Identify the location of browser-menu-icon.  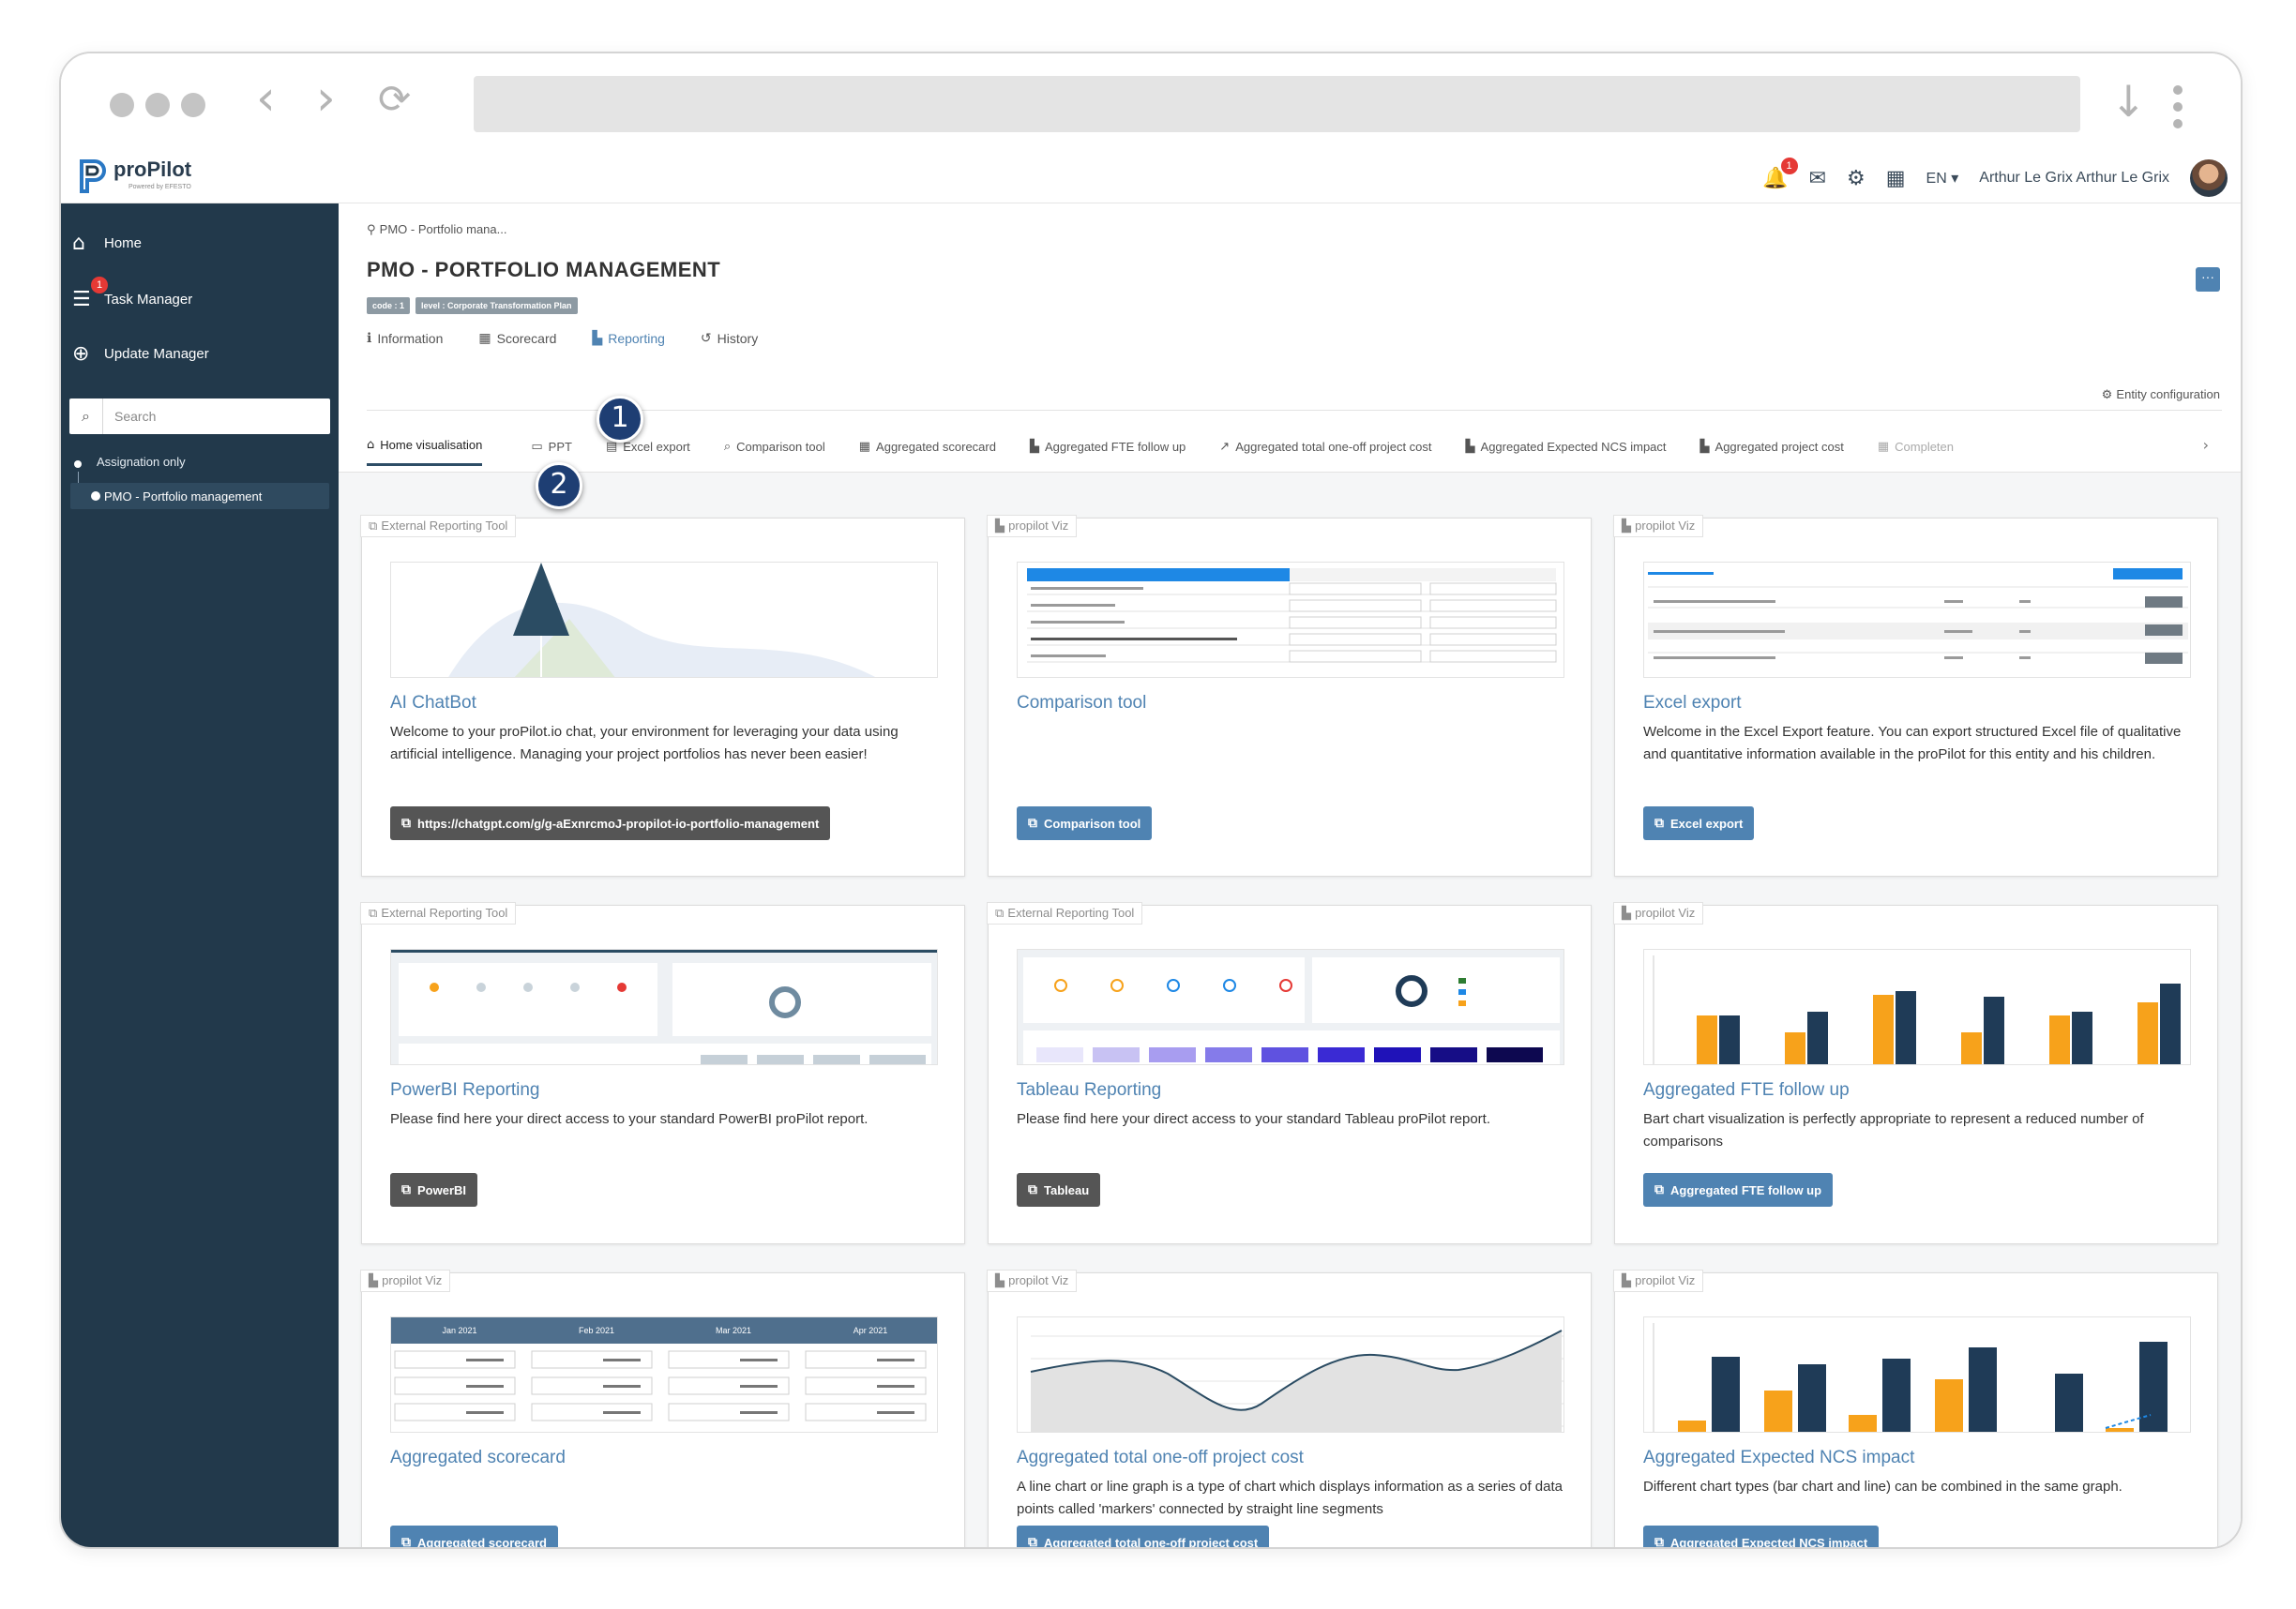
(2178, 111).